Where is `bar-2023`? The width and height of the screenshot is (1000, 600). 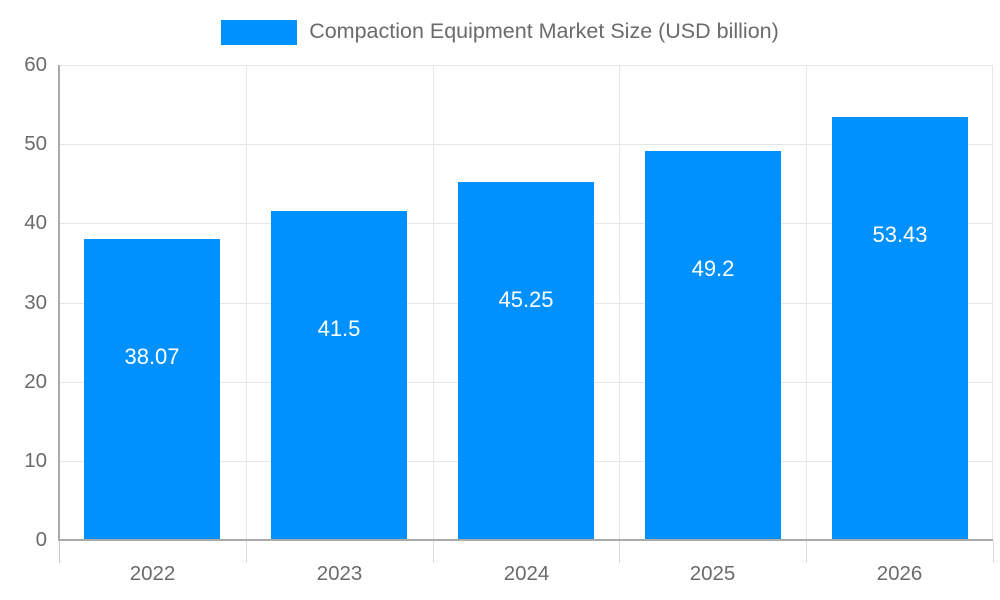 bar-2023 is located at coordinates (339, 375).